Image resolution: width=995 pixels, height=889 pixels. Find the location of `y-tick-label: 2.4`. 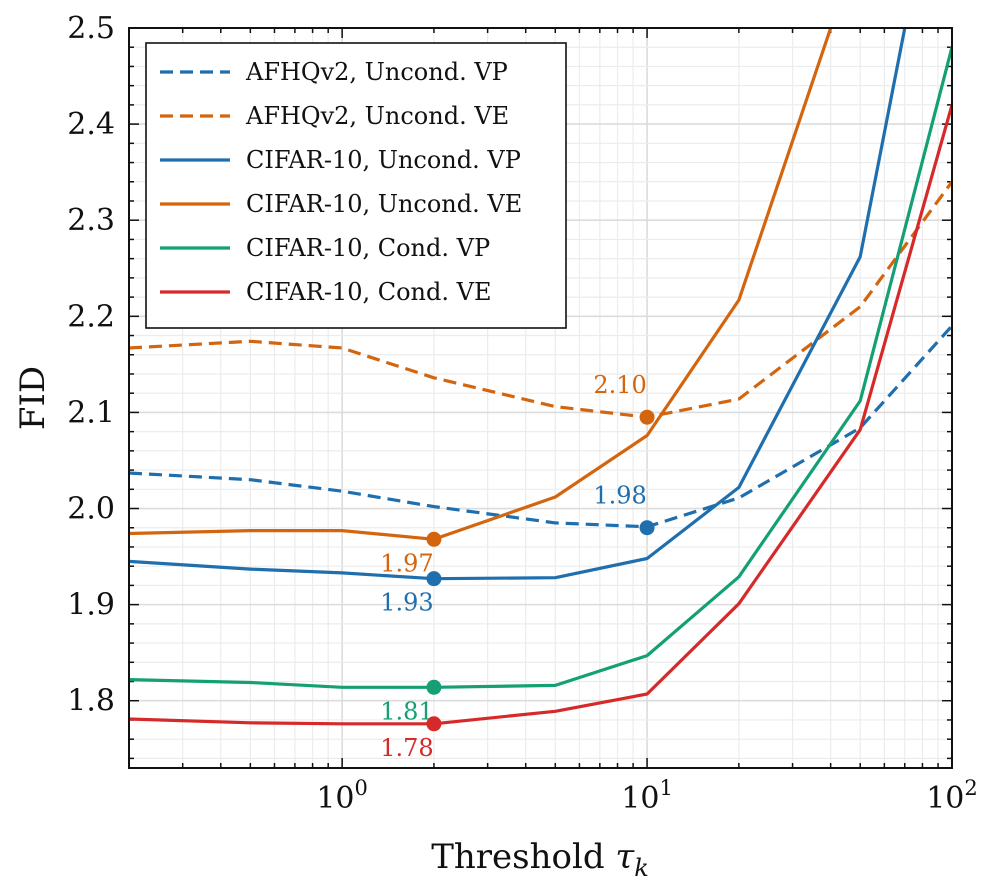

y-tick-label: 2.4 is located at coordinates (91, 124).